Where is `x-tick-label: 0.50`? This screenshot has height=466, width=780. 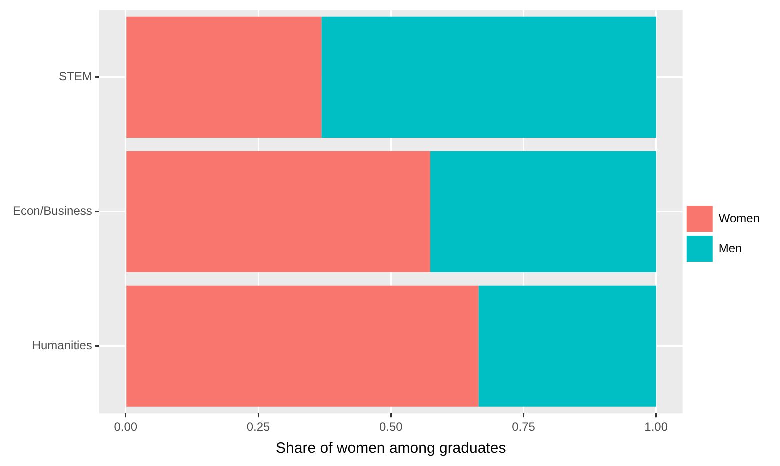
x-tick-label: 0.50 is located at coordinates (391, 427).